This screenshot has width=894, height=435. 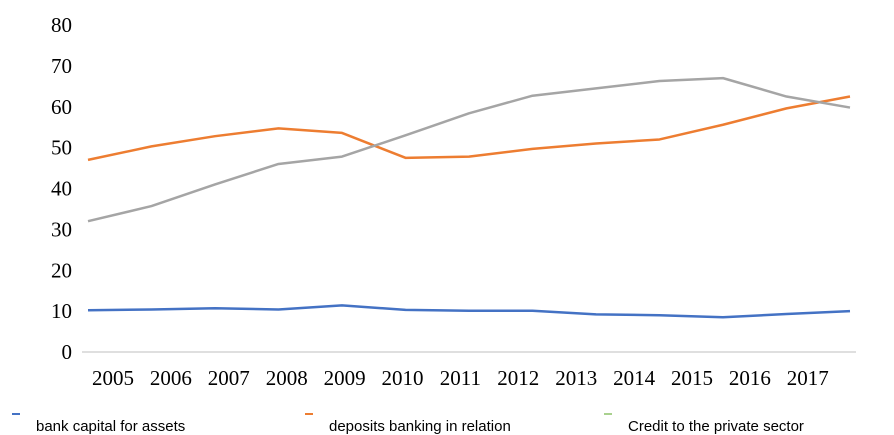 What do you see at coordinates (716, 426) in the screenshot?
I see `legend-label: Credit to the private sector` at bounding box center [716, 426].